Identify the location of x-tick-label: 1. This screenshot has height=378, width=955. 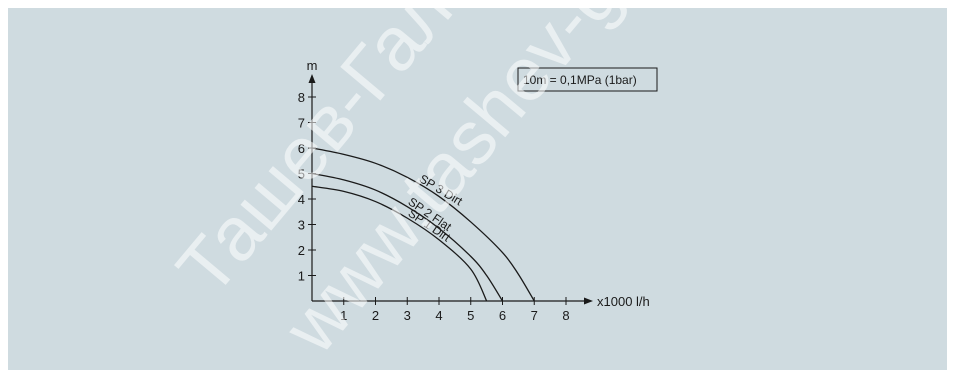
(343, 315).